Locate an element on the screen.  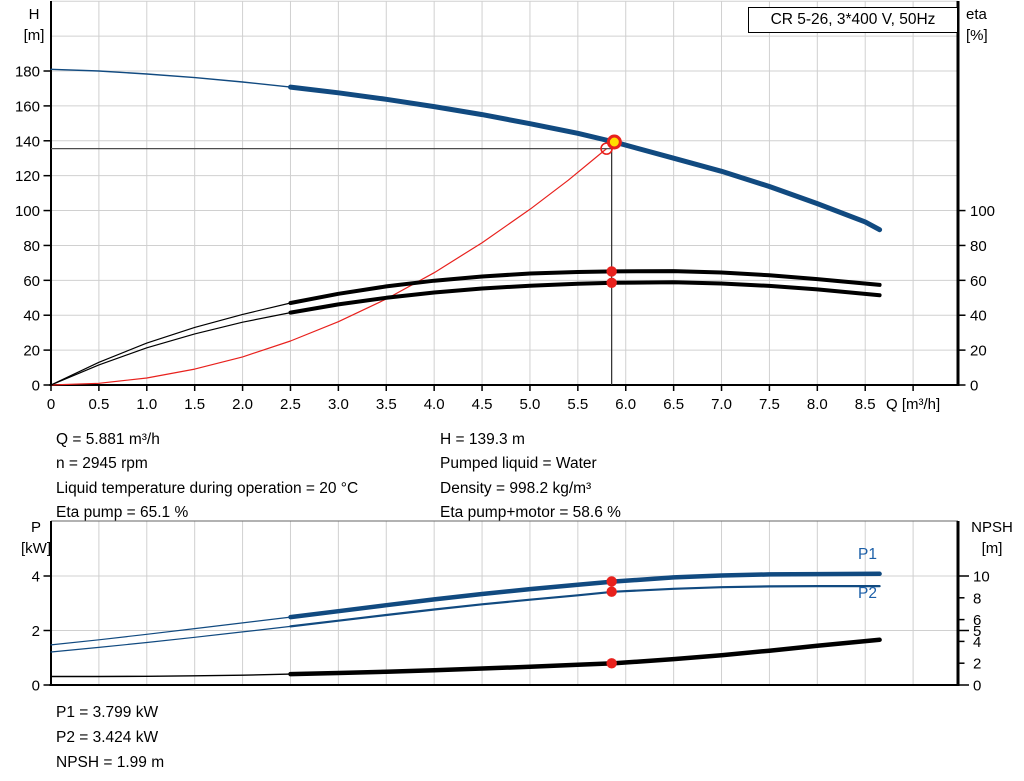
result-npsh: NPSH = 1.99 m is located at coordinates (110, 762).